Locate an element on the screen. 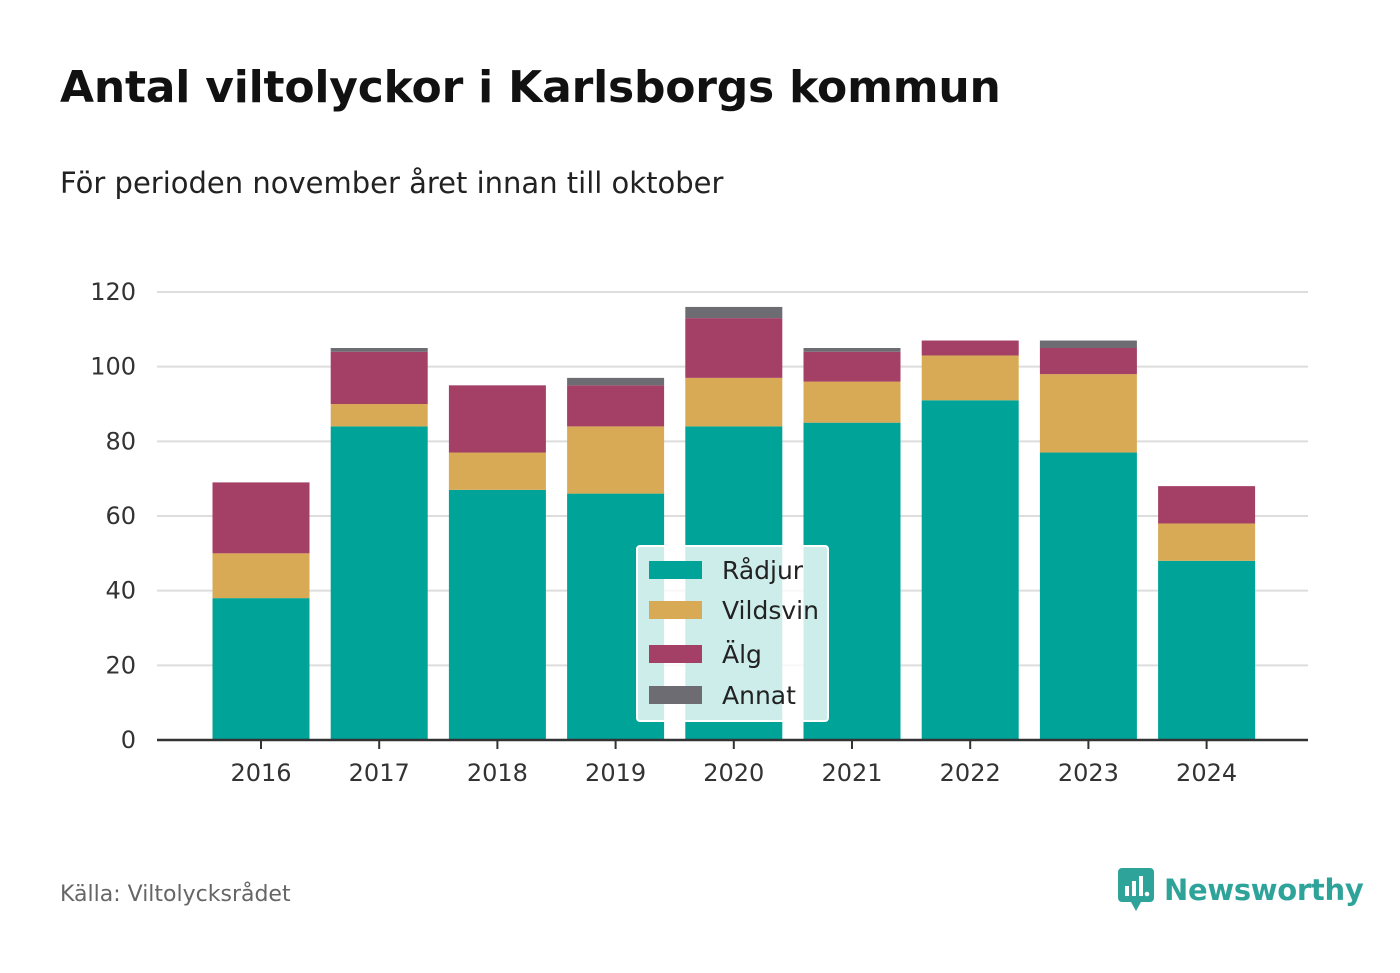 This screenshot has width=1400, height=973. bar-segment-älg-2024 is located at coordinates (1207, 505).